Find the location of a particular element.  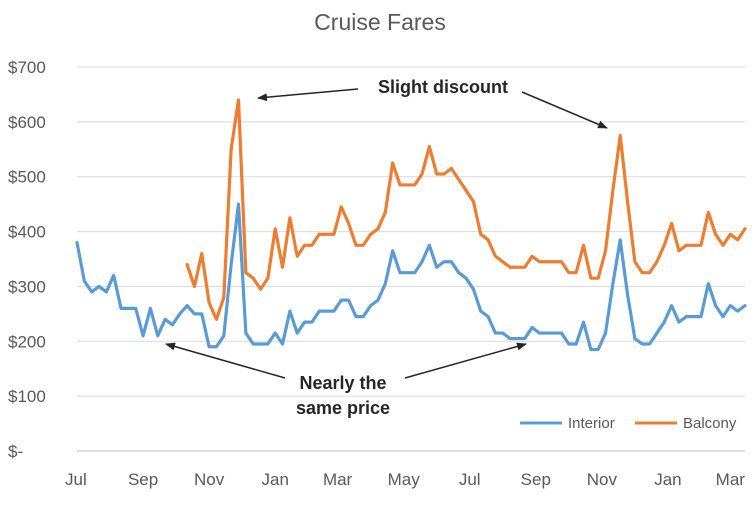

y-tick-label: $400 is located at coordinates (27, 232).